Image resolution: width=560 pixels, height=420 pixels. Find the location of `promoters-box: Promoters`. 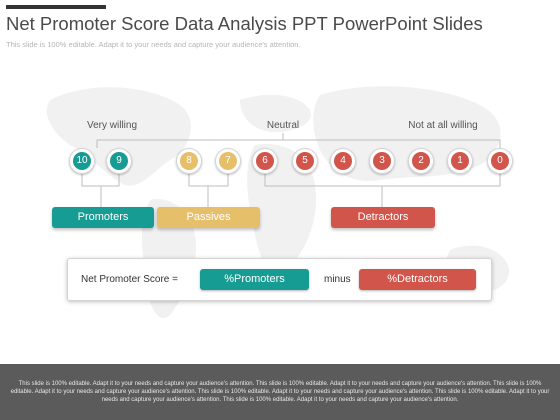

promoters-box: Promoters is located at coordinates (103, 217).